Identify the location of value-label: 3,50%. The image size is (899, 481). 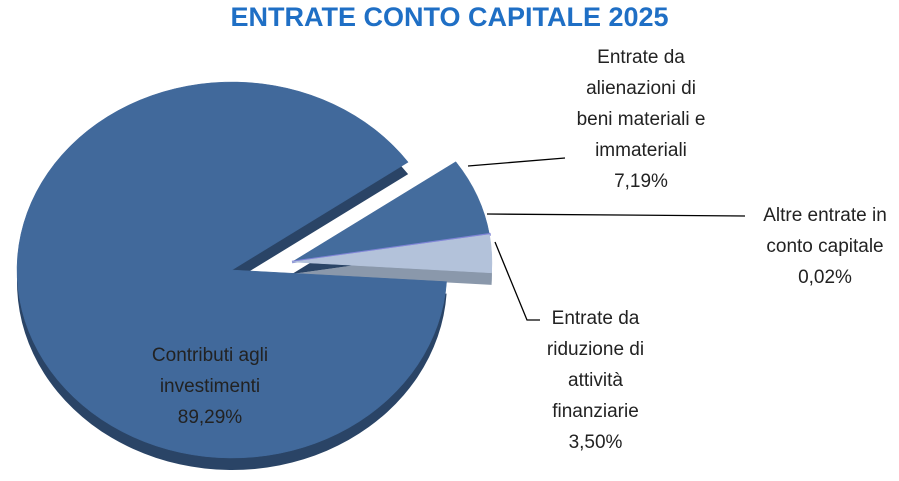
(595, 442).